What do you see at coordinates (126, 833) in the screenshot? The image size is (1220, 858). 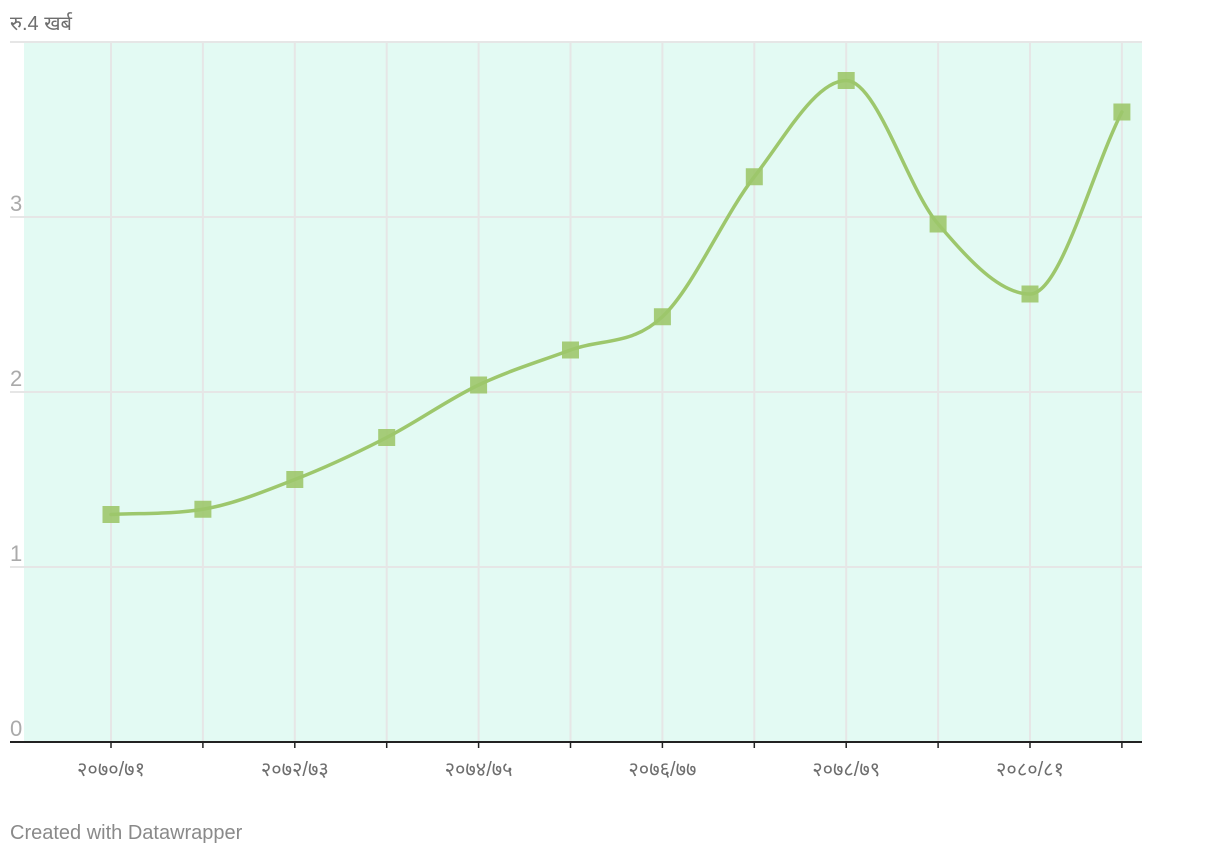 I see `footer-credit: Created with Datawrapper` at bounding box center [126, 833].